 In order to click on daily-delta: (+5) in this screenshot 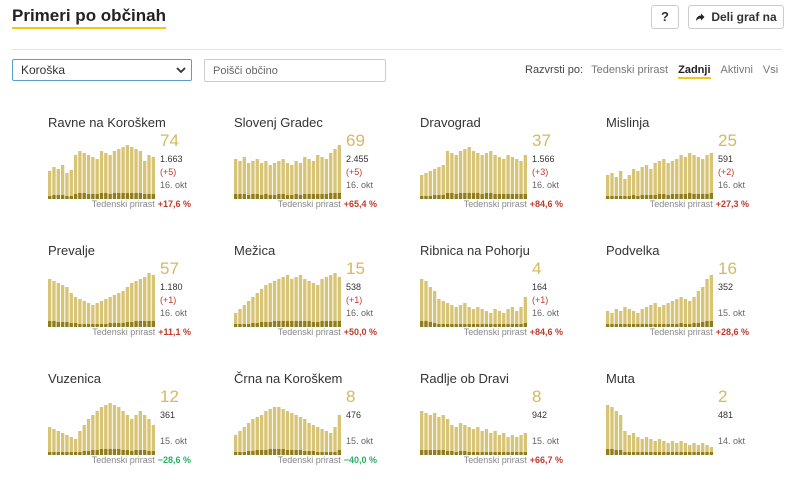, I will do `click(168, 172)`.